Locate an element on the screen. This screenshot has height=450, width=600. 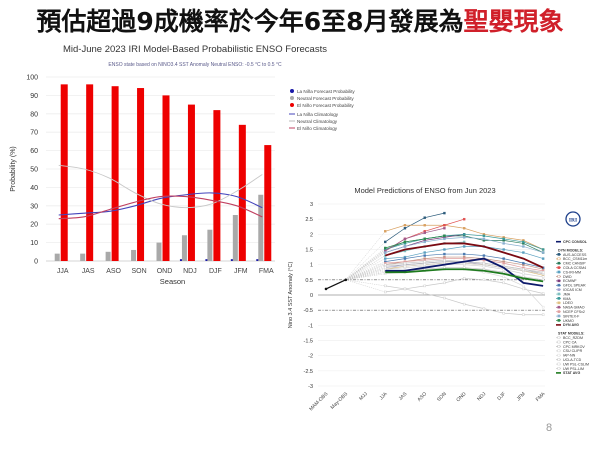
legend-label: COLA CCSM4 is located at coordinates (574, 268).